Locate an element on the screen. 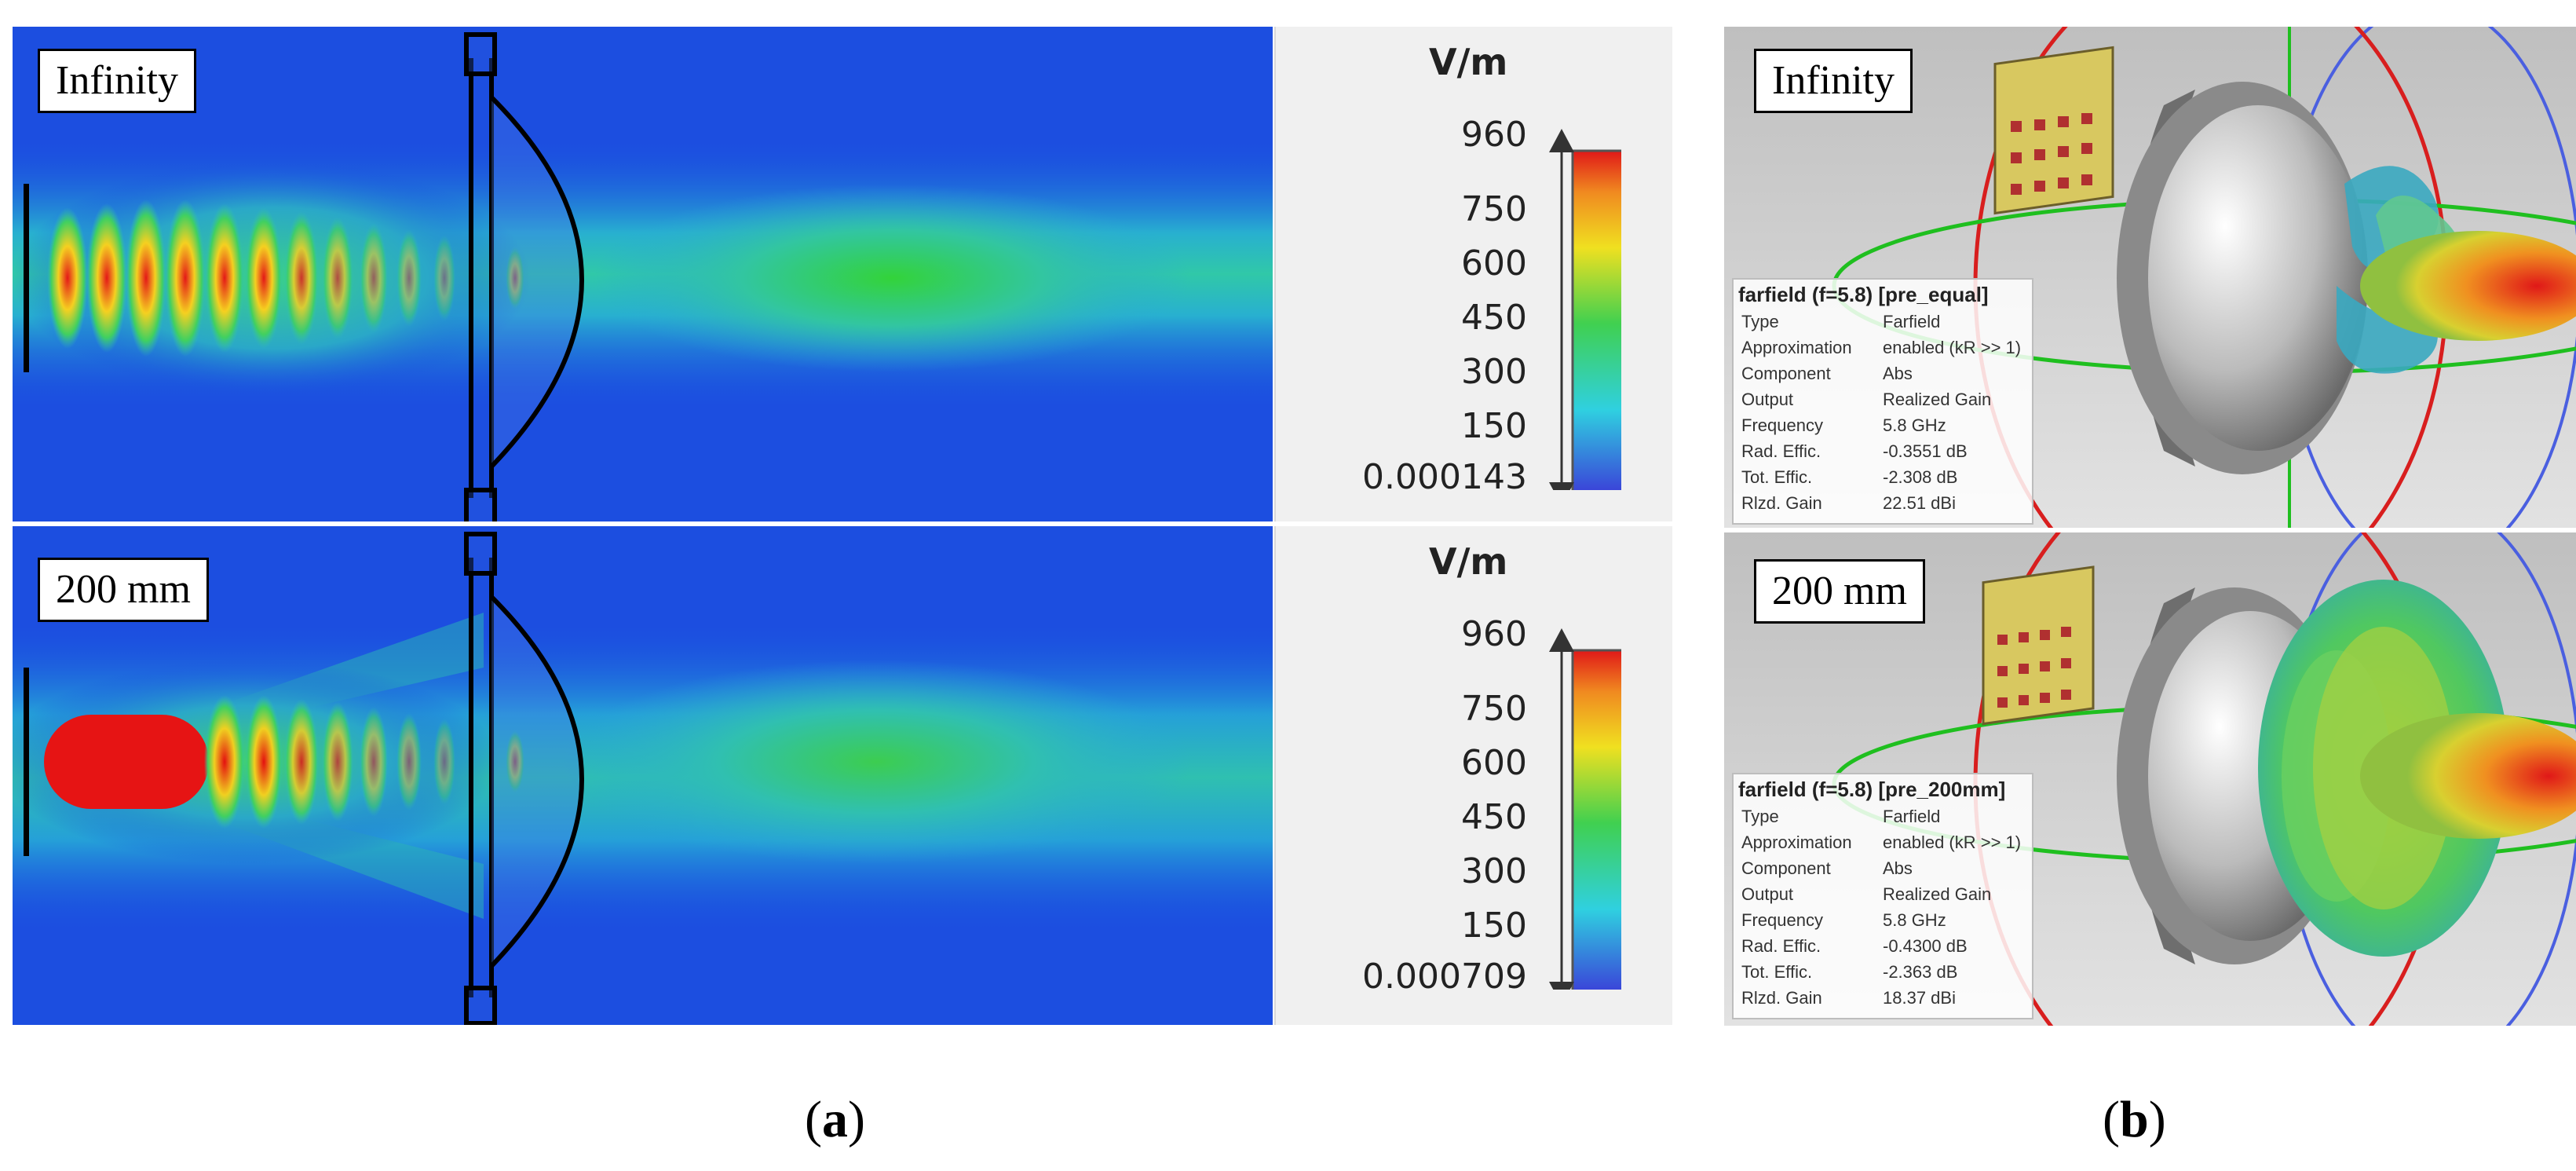 The width and height of the screenshot is (2576, 1171). info-row-rlzd-gain: Rlzd. Gain 18.37 dBi is located at coordinates (1849, 998).